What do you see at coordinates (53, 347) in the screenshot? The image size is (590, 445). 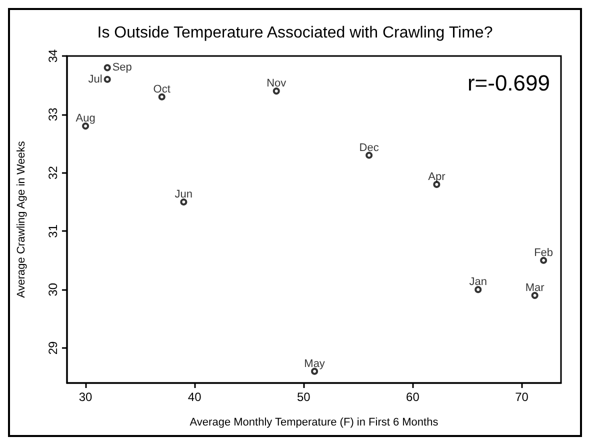 I see `y-tick-label: 29` at bounding box center [53, 347].